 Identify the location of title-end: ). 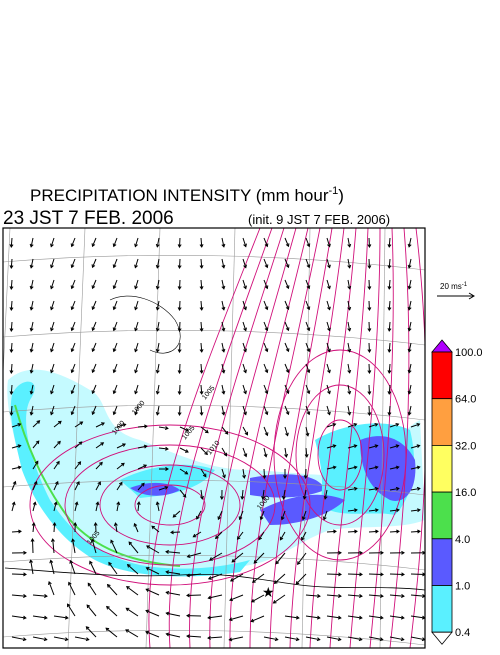
(341, 195).